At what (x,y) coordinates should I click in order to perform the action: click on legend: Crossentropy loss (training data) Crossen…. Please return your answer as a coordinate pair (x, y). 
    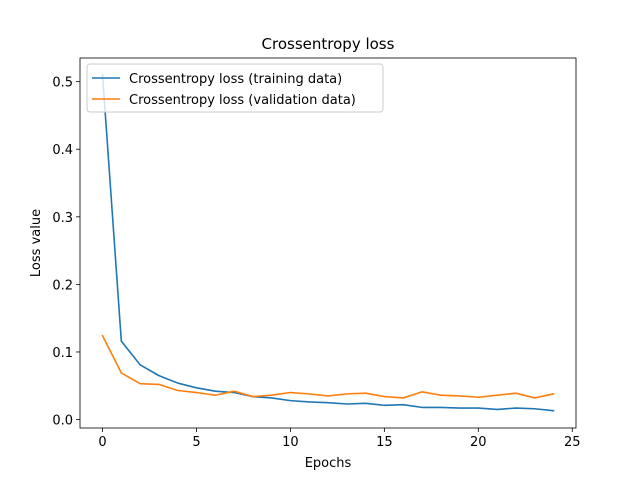
    Looking at the image, I should click on (235, 88).